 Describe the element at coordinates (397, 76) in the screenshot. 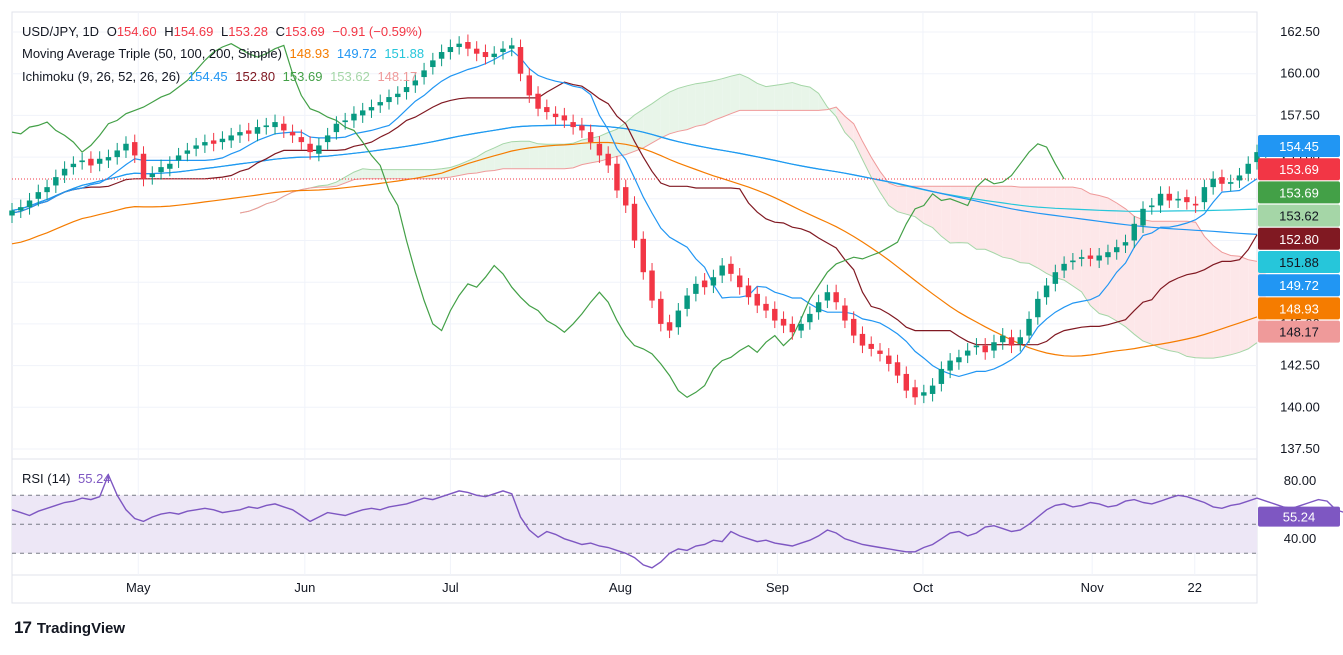

I see `span-b-value: 148.17` at that location.